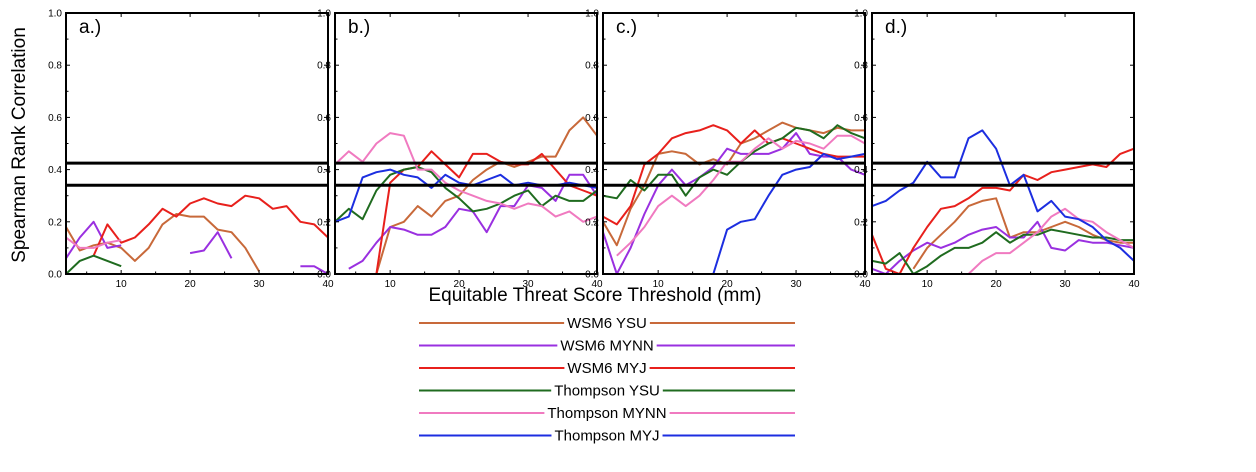  I want to click on legend-label: Thompson YSU, so click(607, 391).